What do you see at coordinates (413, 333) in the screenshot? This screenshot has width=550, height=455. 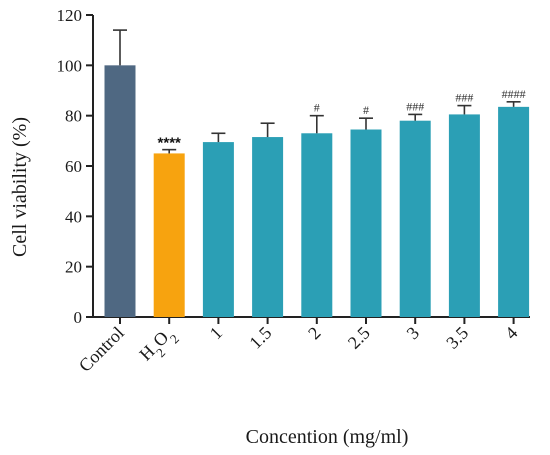 I see `x-tick-label: 3` at bounding box center [413, 333].